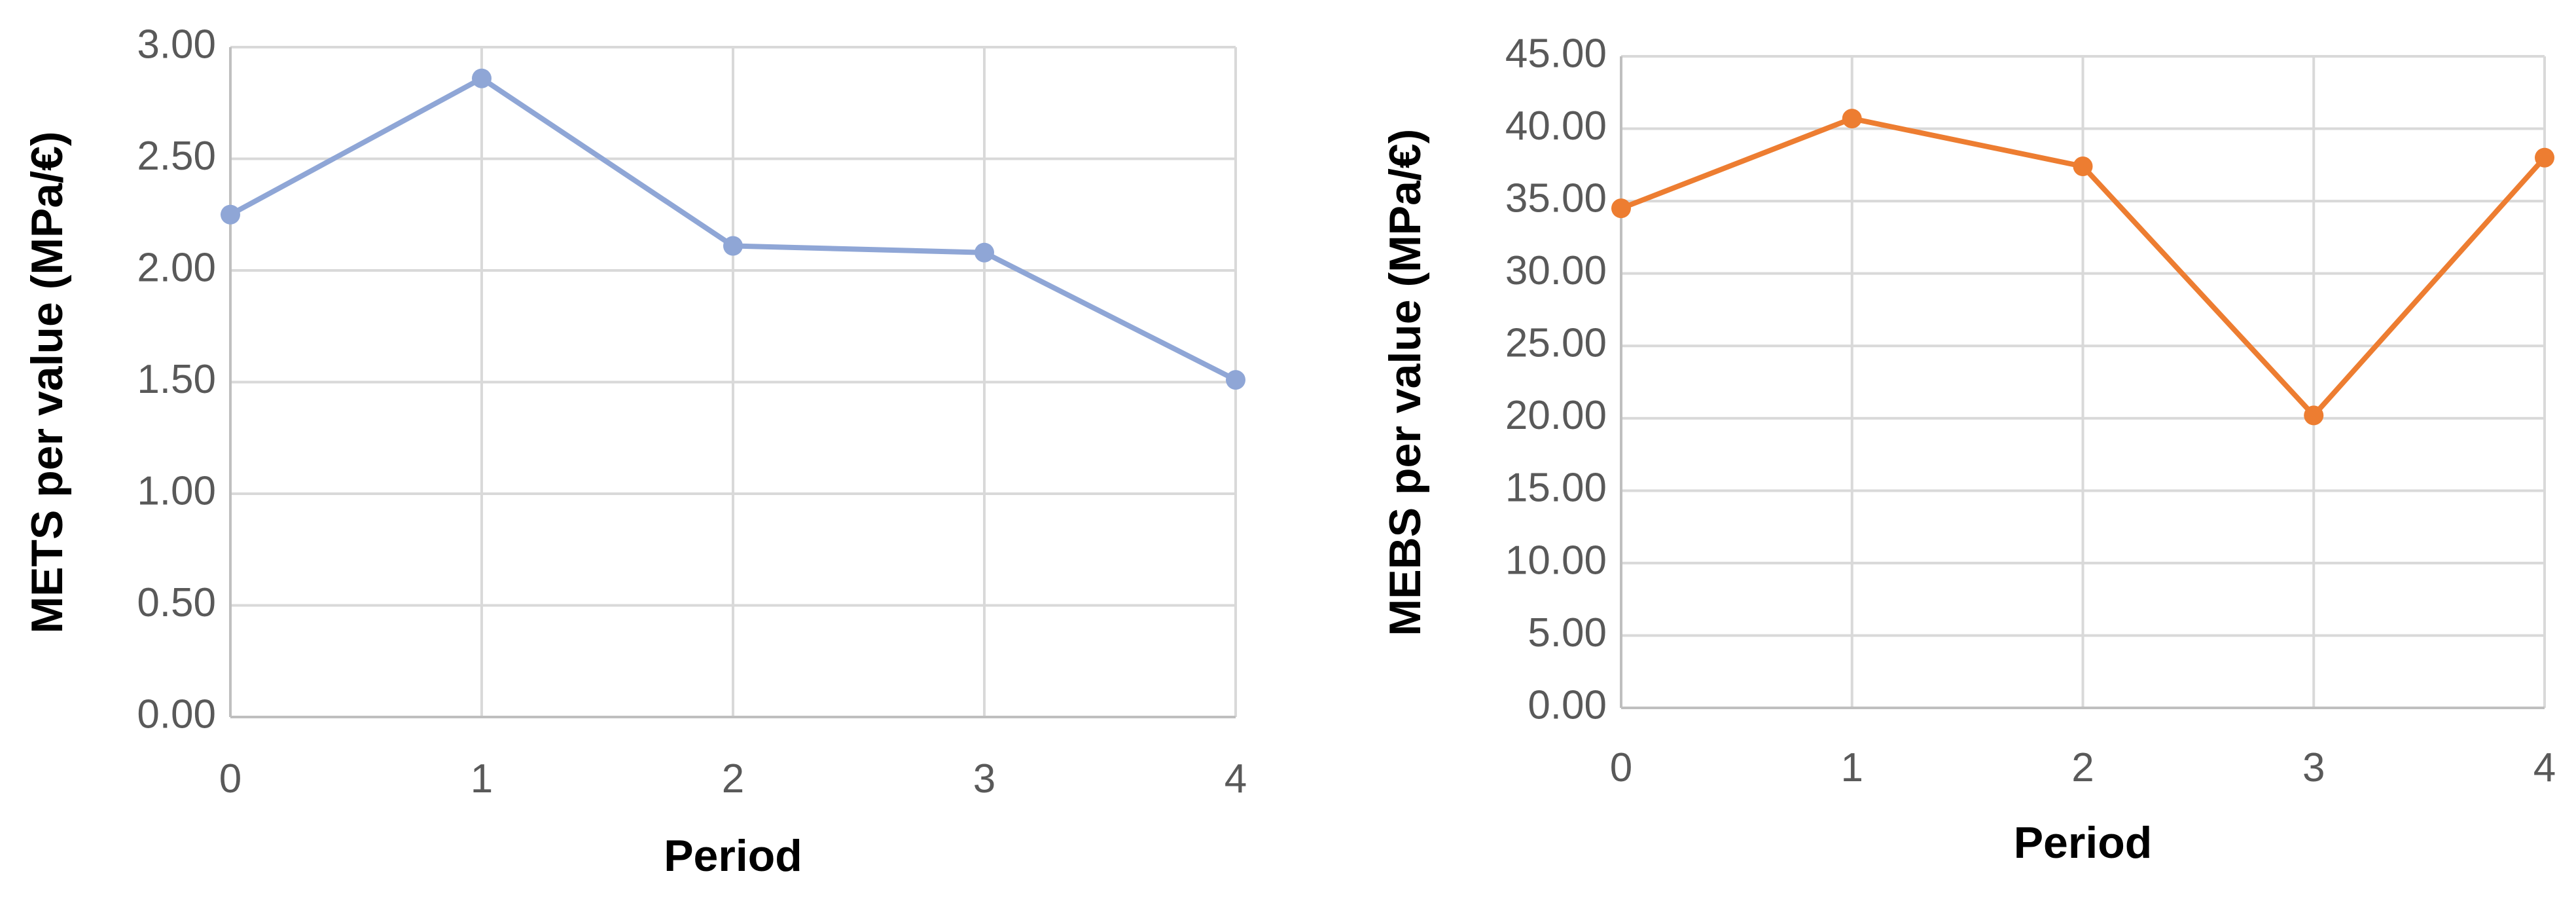 The width and height of the screenshot is (2576, 903). What do you see at coordinates (176, 379) in the screenshot?
I see `y-tick-label: 1.50` at bounding box center [176, 379].